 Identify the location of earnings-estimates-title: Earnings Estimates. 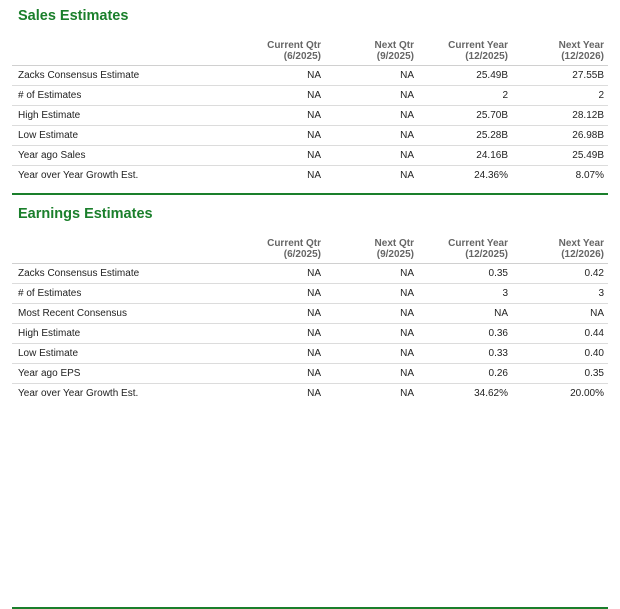
(85, 214).